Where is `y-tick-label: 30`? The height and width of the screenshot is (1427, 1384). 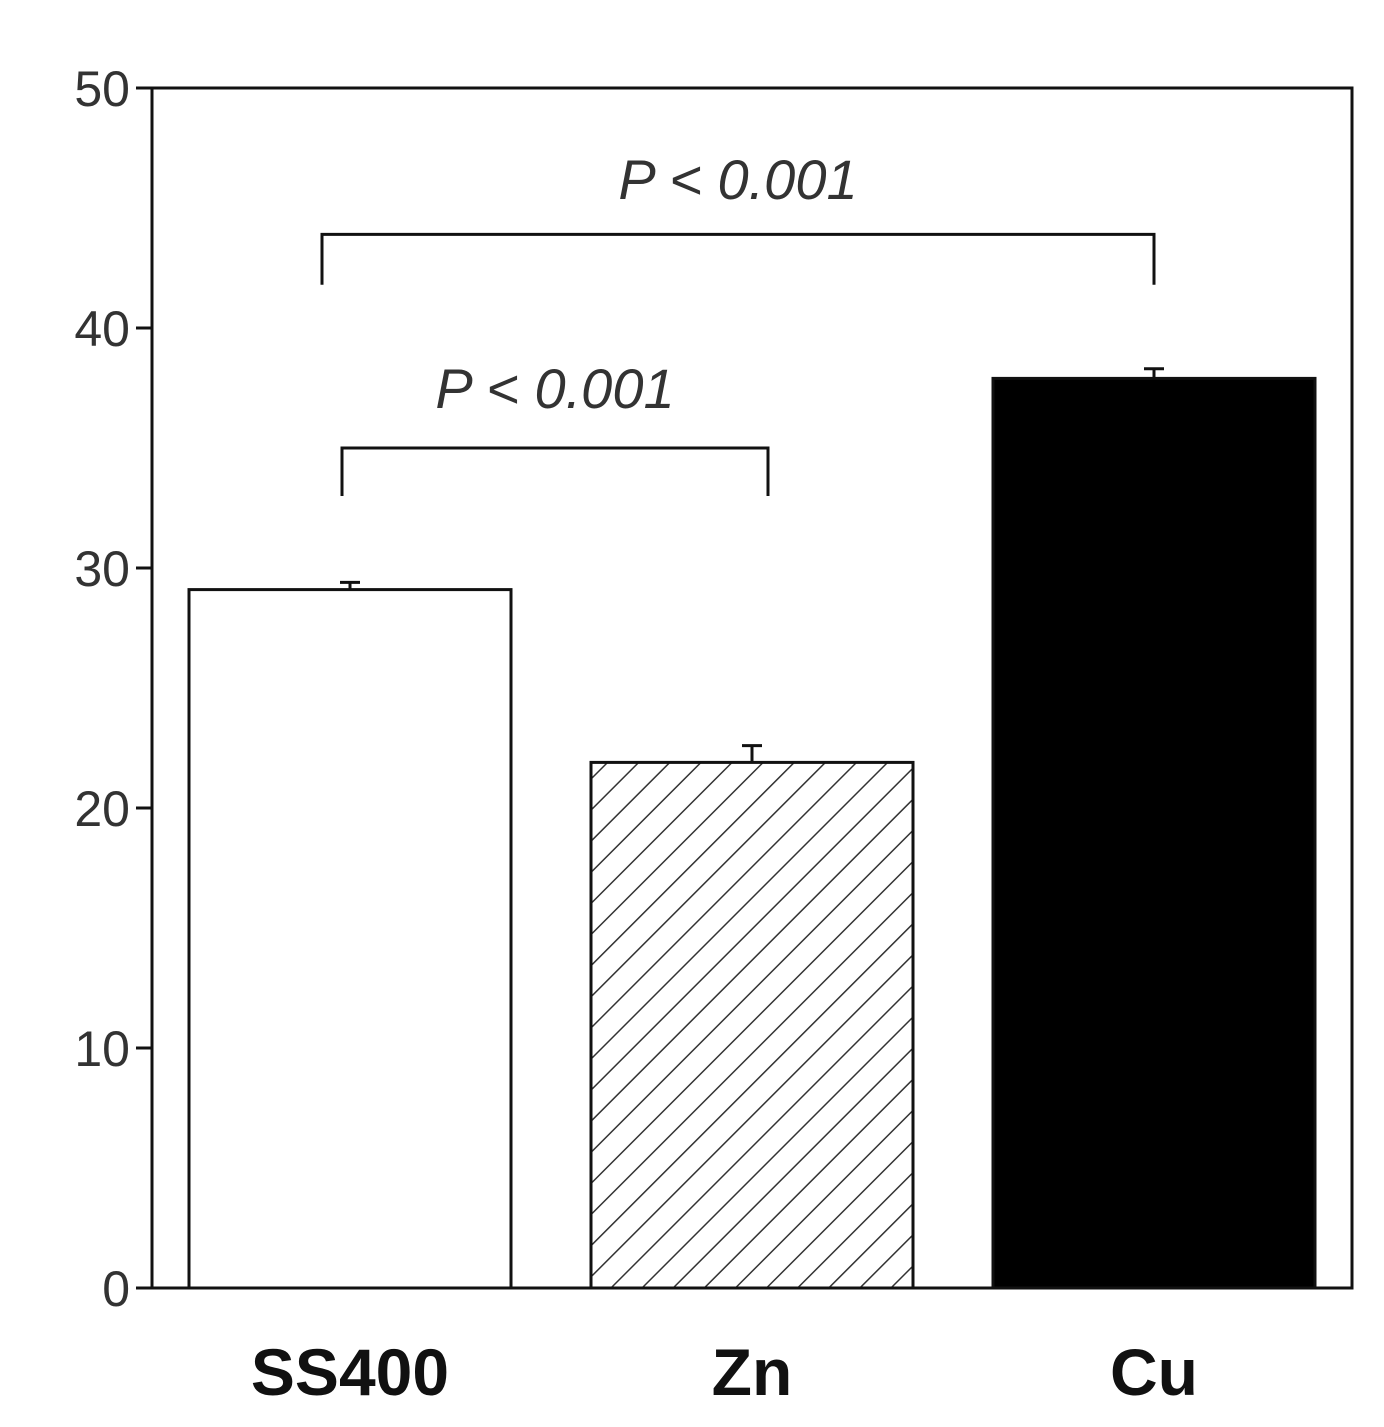 y-tick-label: 30 is located at coordinates (102, 569).